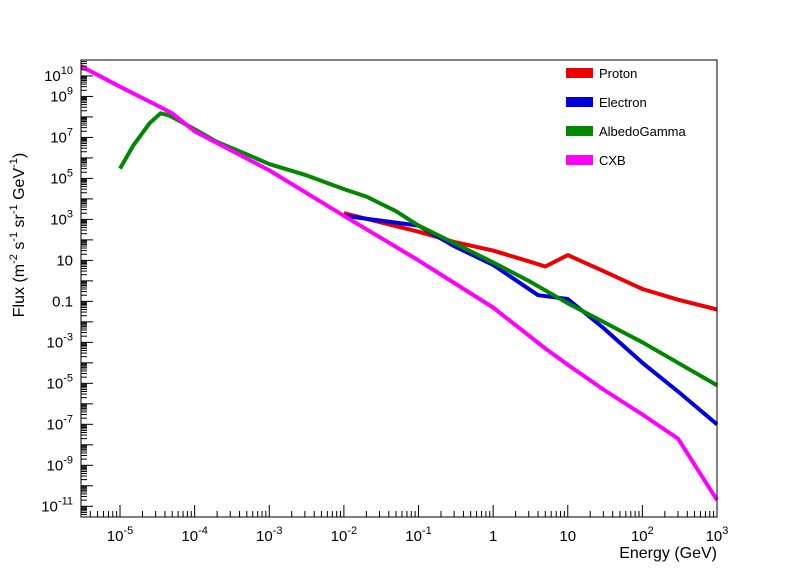 The image size is (798, 575). I want to click on proton-legend-label: Proton, so click(618, 73).